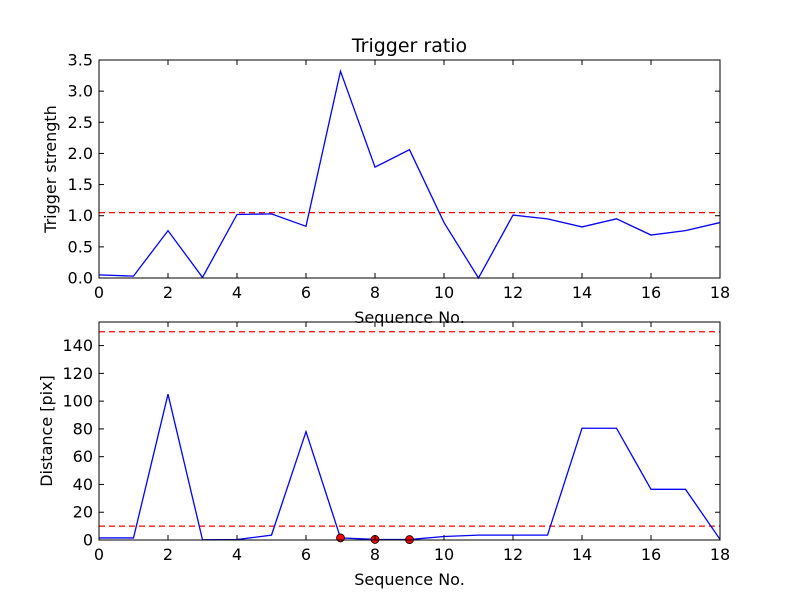 Image resolution: width=800 pixels, height=600 pixels. What do you see at coordinates (80, 91) in the screenshot?
I see `y-tick-label: 3.0` at bounding box center [80, 91].